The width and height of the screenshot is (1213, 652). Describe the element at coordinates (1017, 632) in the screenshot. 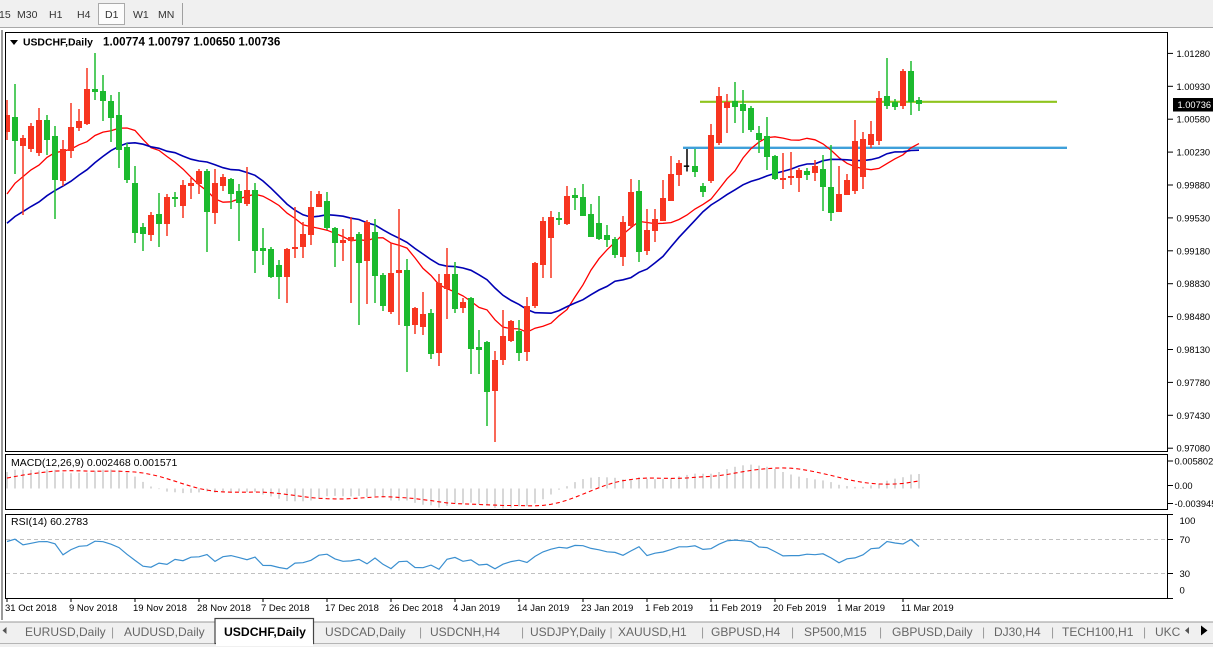

I see `svg-text: DJ30,H4` at that location.